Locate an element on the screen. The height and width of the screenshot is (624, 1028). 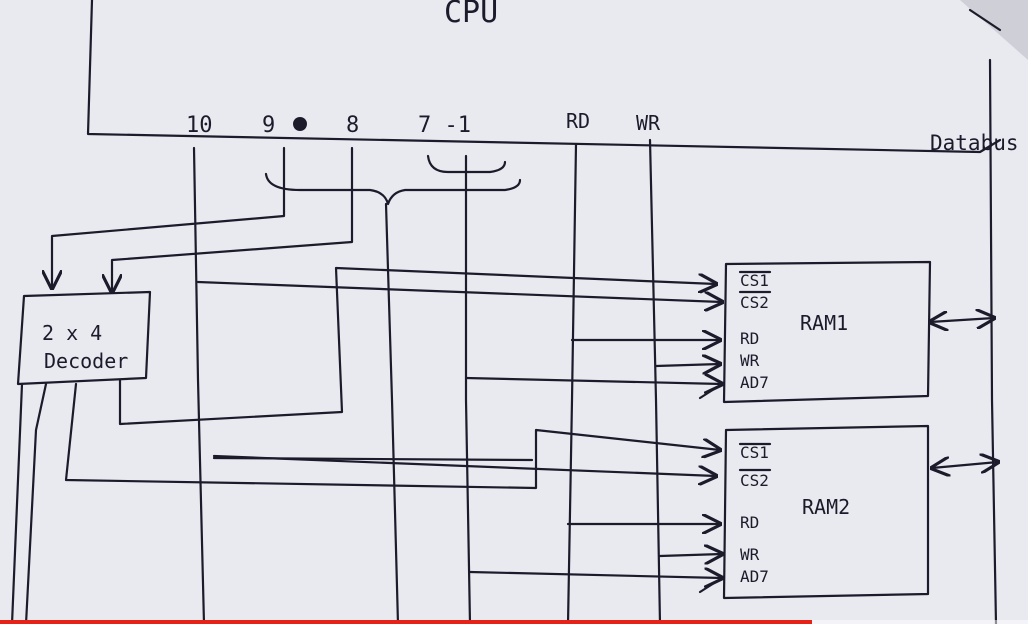
ram2-pin-cs1: CS1 is located at coordinates (754, 452).